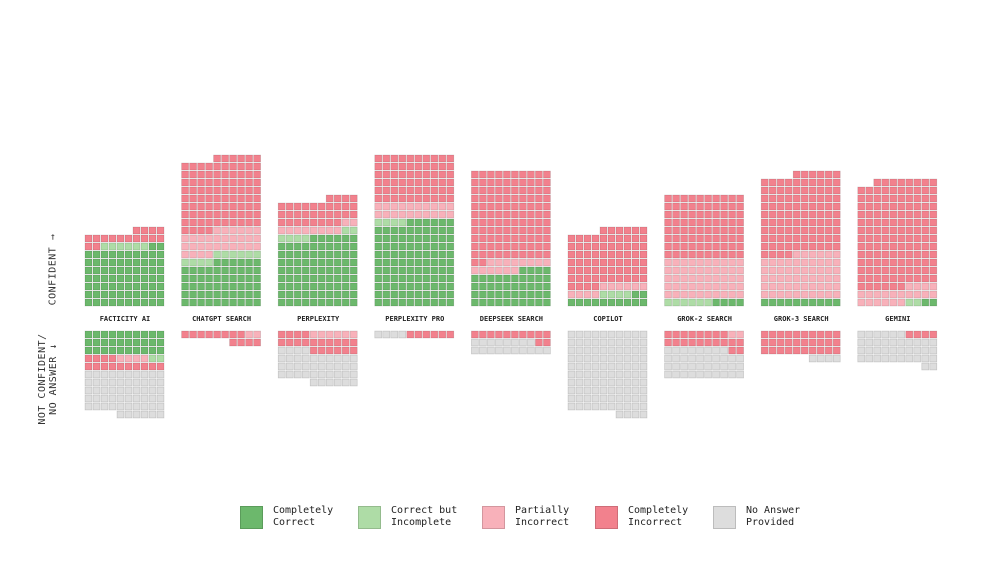  What do you see at coordinates (769, 517) in the screenshot?
I see `legend-item: No Answer Provided` at bounding box center [769, 517].